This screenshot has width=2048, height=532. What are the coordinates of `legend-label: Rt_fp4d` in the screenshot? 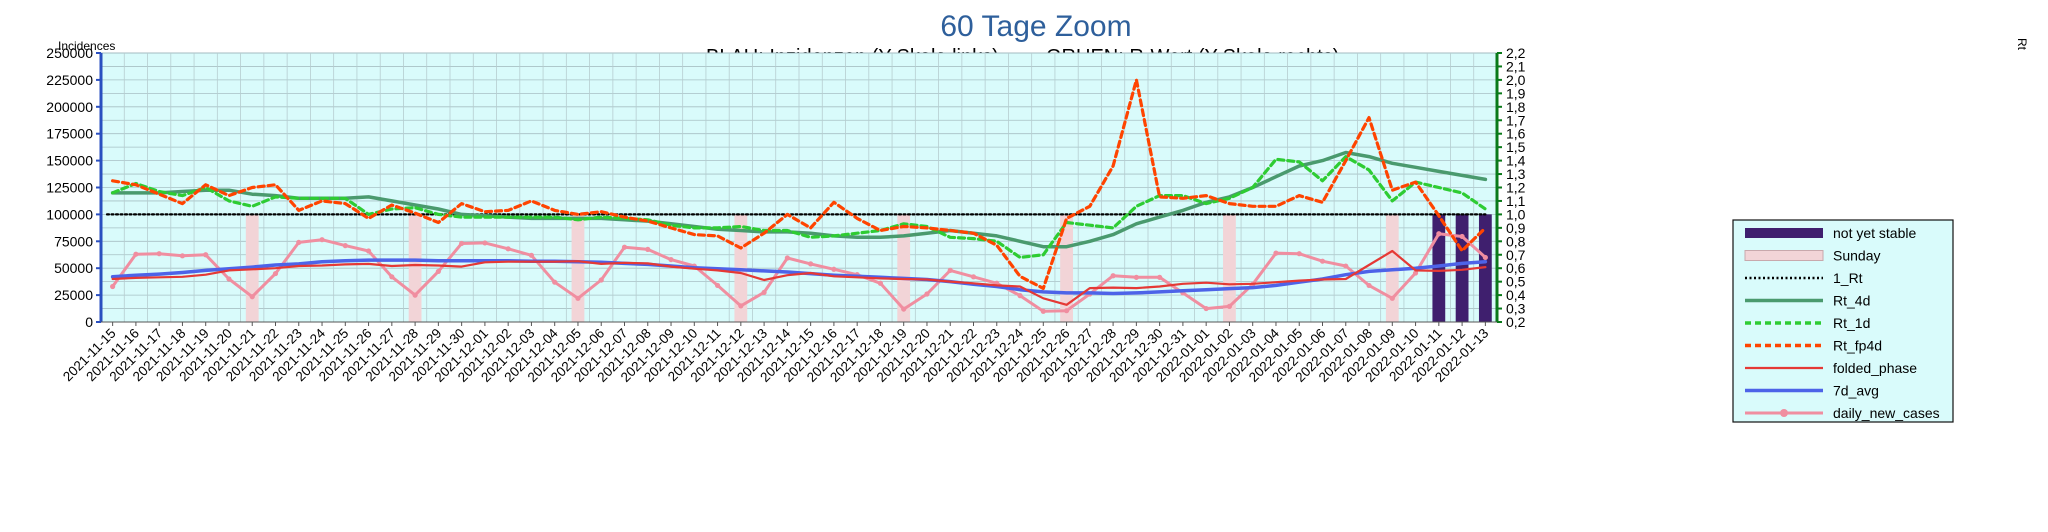 It's located at (1857, 346).